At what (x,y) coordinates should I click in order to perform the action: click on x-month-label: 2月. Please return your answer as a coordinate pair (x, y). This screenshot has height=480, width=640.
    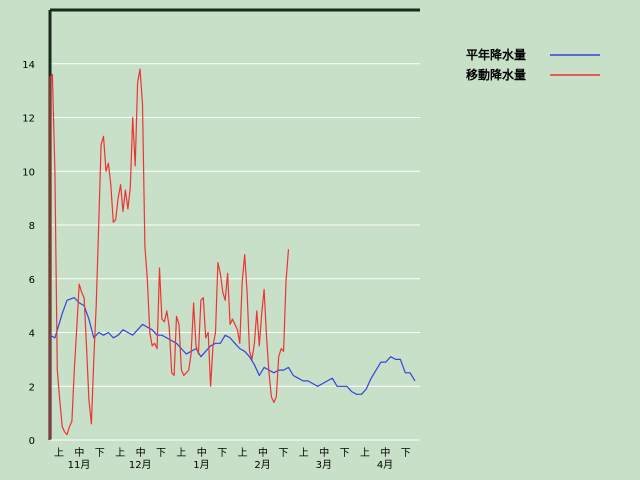
    Looking at the image, I should click on (262, 465).